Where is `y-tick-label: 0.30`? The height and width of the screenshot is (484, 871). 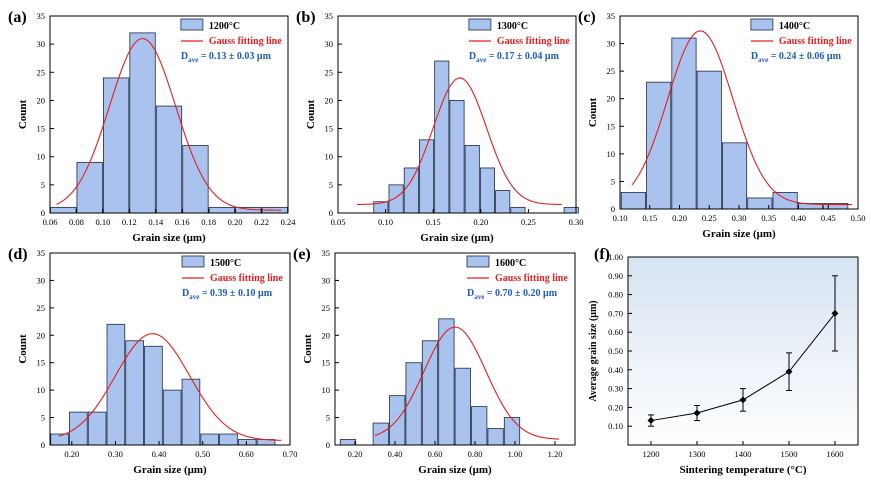
y-tick-label: 0.30 is located at coordinates (615, 389).